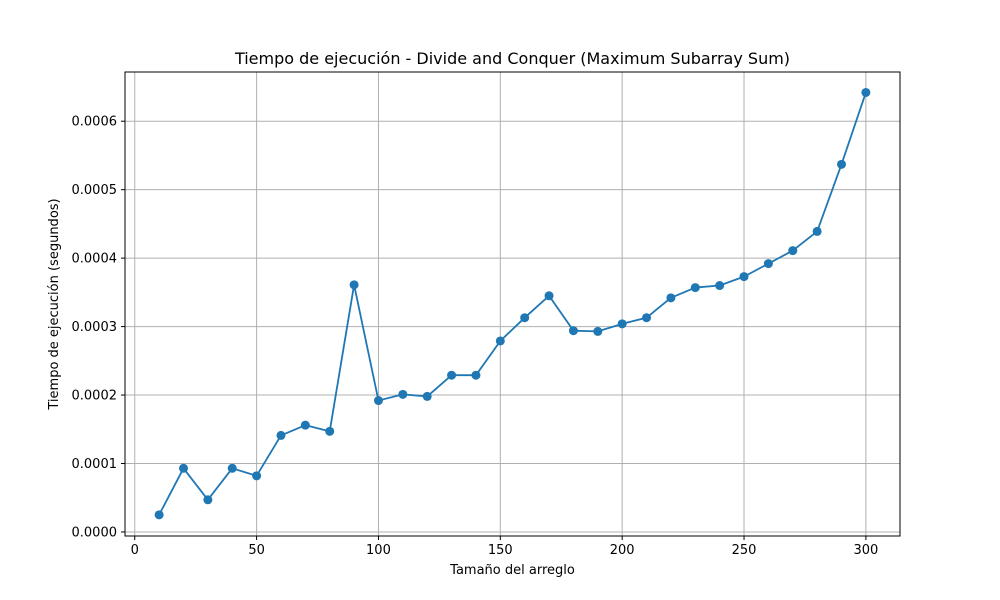  What do you see at coordinates (865, 550) in the screenshot?
I see `x-tick-label: 300` at bounding box center [865, 550].